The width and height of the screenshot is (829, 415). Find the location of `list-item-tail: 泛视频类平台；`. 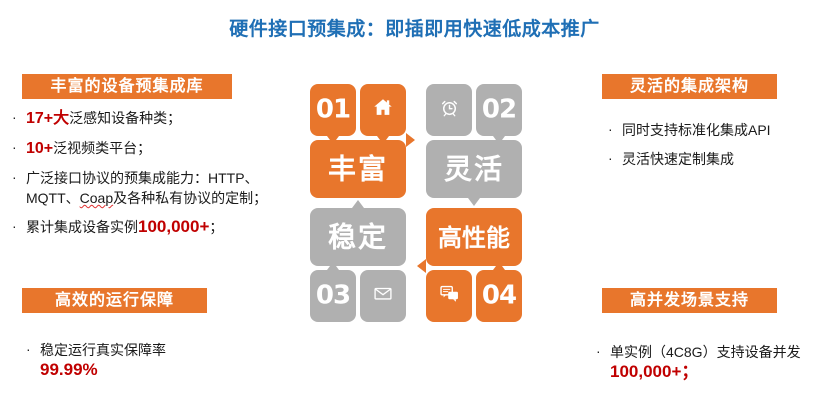

list-item-tail: 泛视频类平台； is located at coordinates (102, 148).